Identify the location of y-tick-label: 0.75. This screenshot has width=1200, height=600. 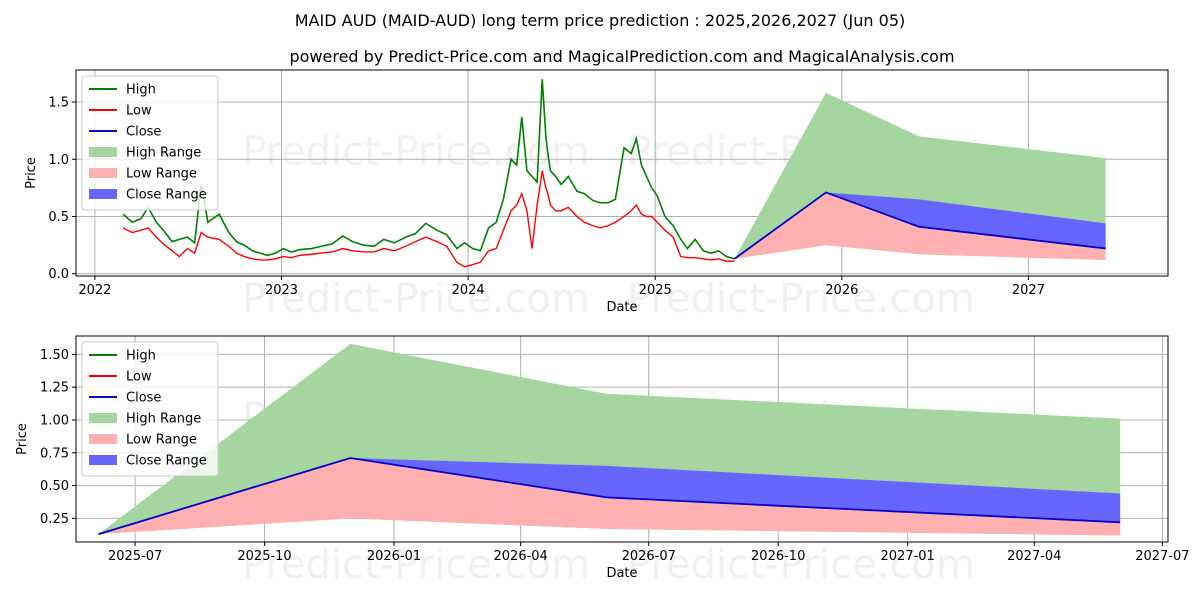
(54, 453).